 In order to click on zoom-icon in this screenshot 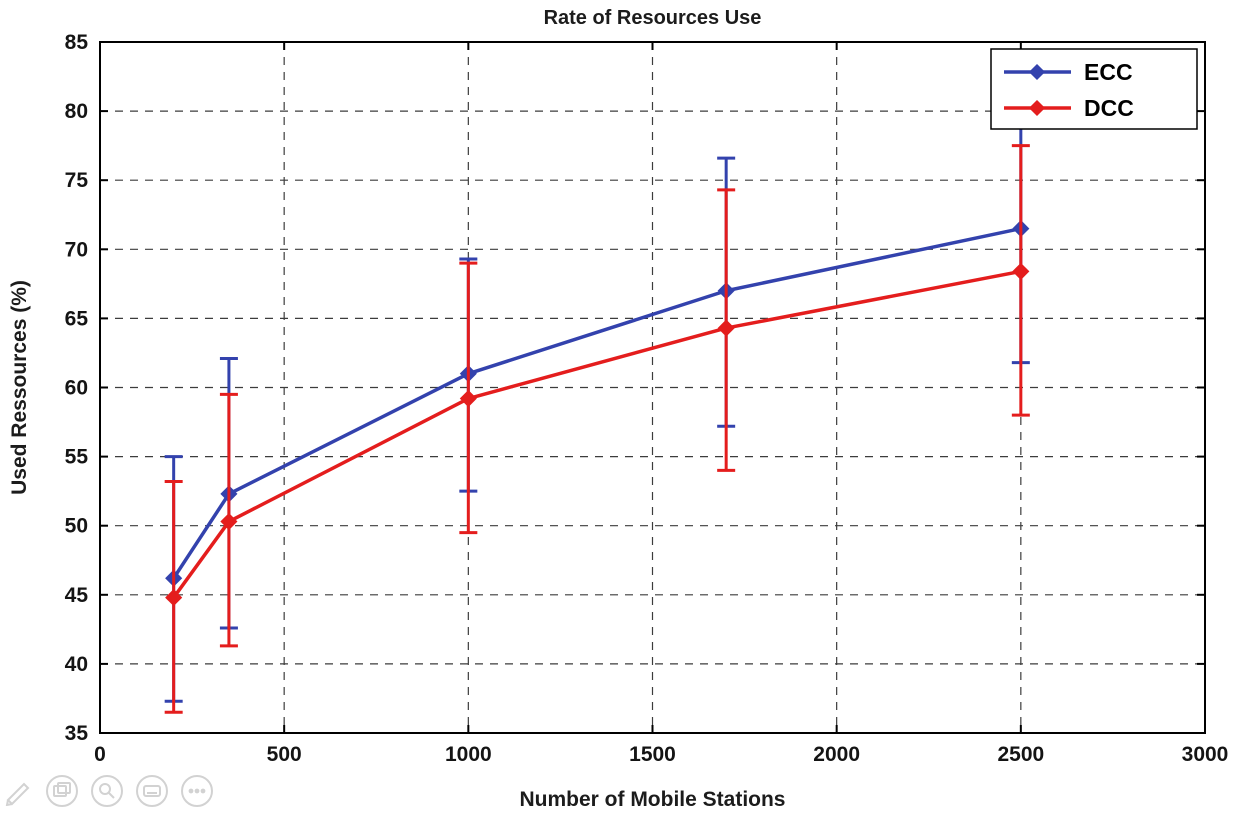, I will do `click(107, 791)`.